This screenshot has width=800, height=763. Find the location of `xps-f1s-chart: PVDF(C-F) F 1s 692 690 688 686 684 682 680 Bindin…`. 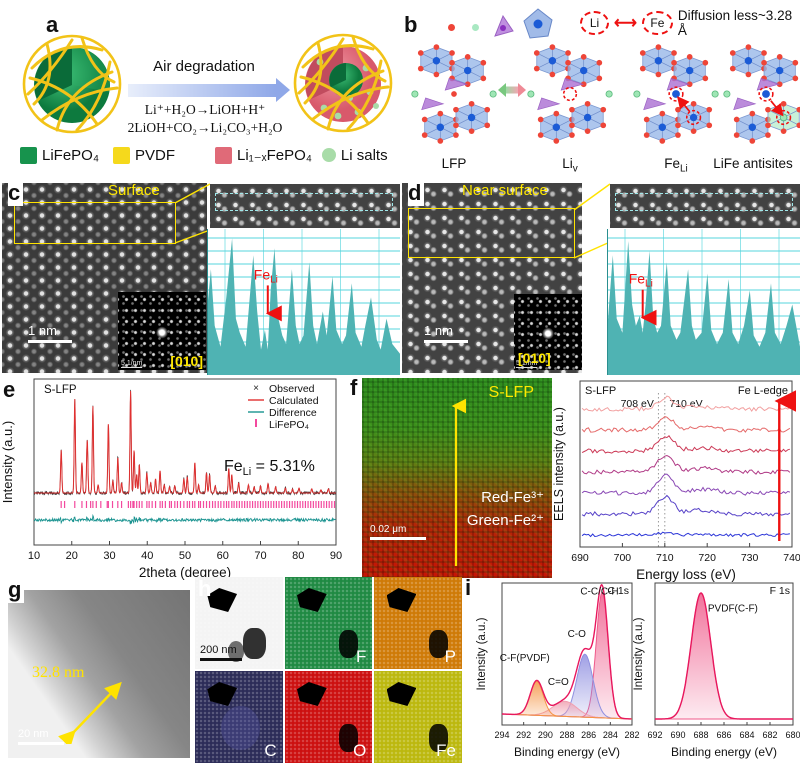

xps-f1s-chart: PVDF(C-F) F 1s 692 690 688 686 684 682 680 Bindin… is located at coordinates (716, 670).